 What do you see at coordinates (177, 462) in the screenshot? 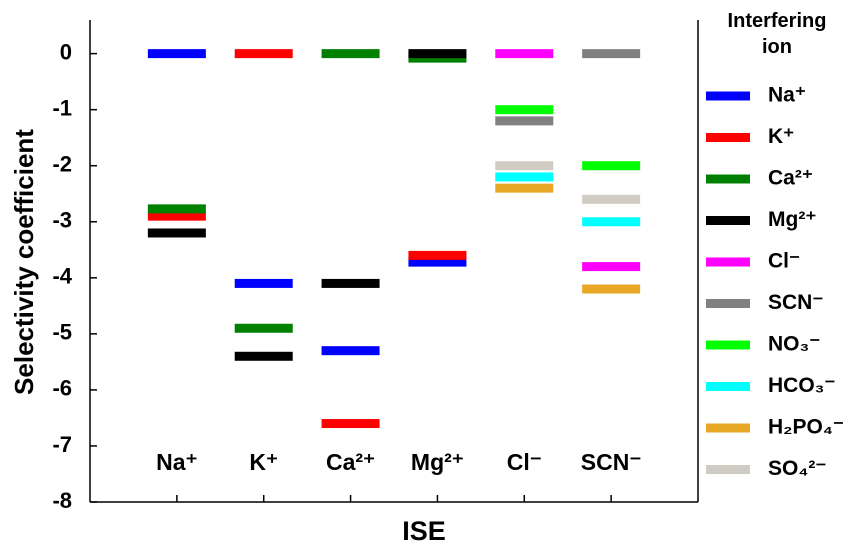
I see `category-label: Na⁺` at bounding box center [177, 462].